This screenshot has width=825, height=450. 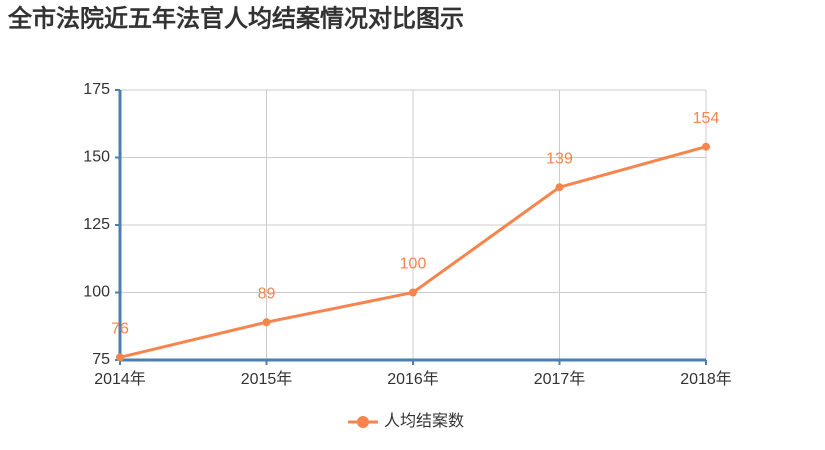 I want to click on y-tick-label: 150, so click(x=96, y=157).